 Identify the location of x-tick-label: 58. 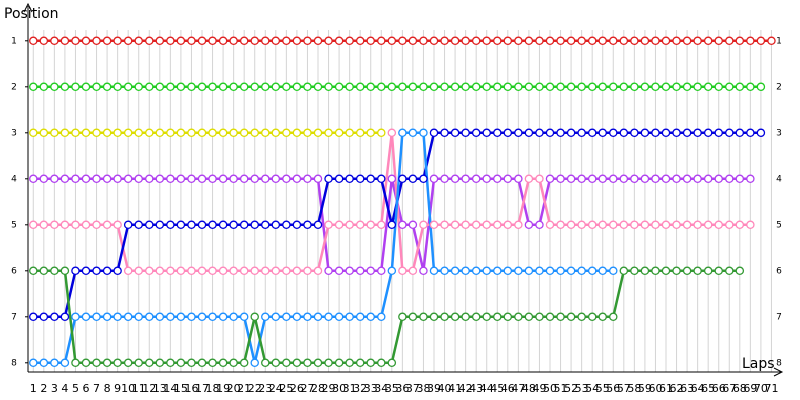
(634, 388).